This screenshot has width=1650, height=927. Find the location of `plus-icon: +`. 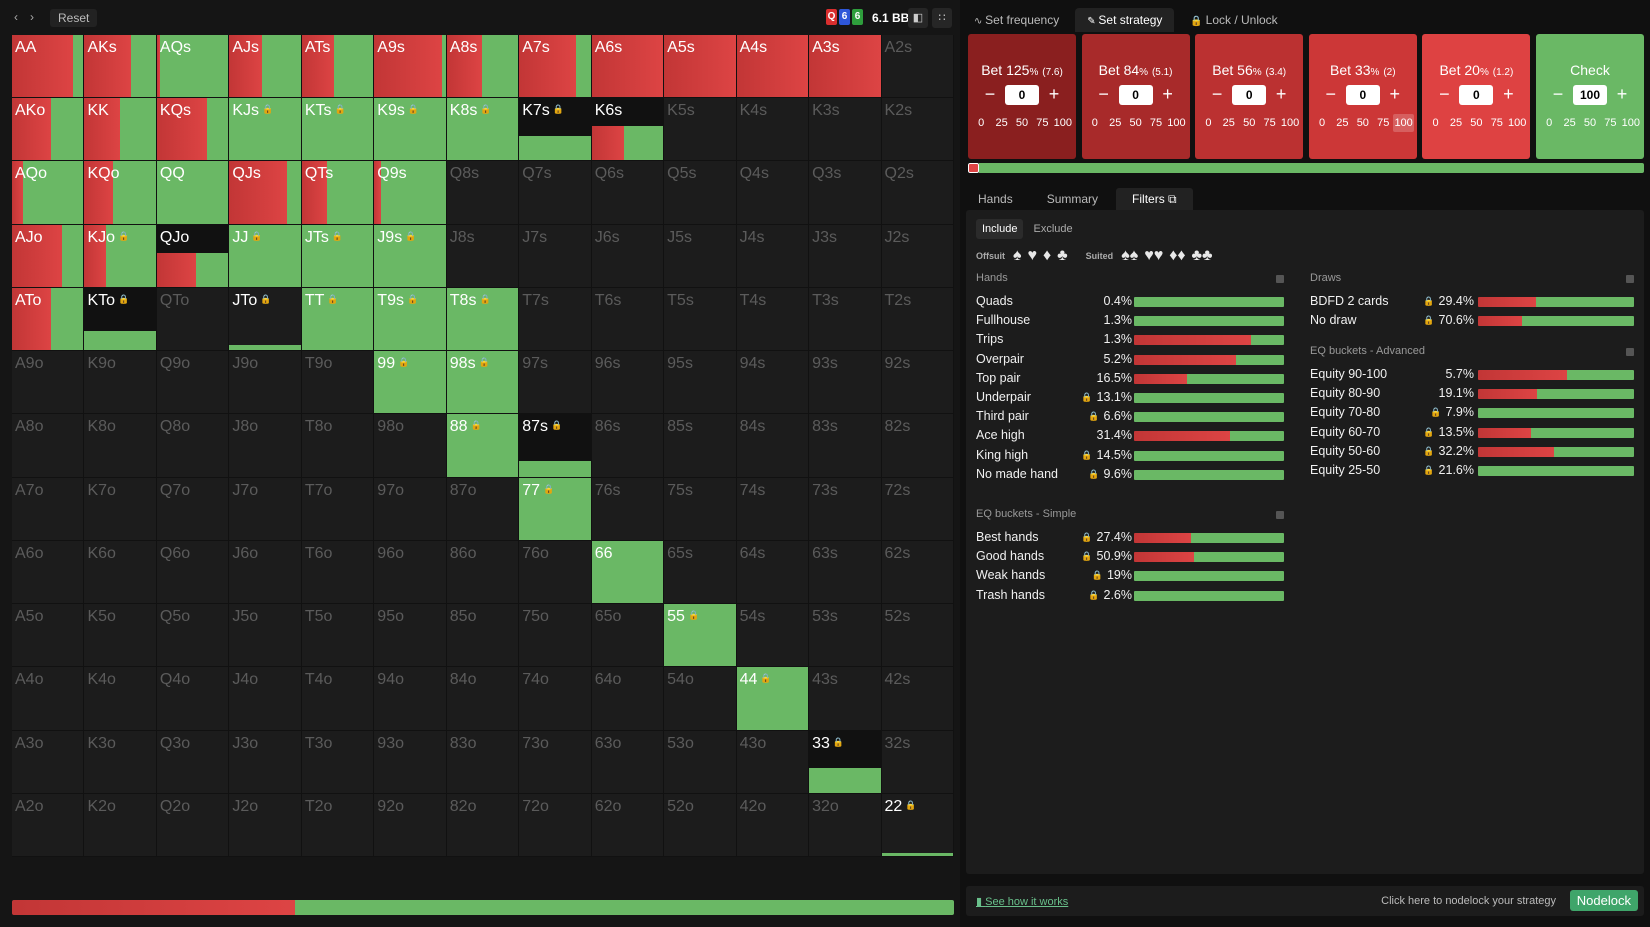

plus-icon: + is located at coordinates (1054, 94).